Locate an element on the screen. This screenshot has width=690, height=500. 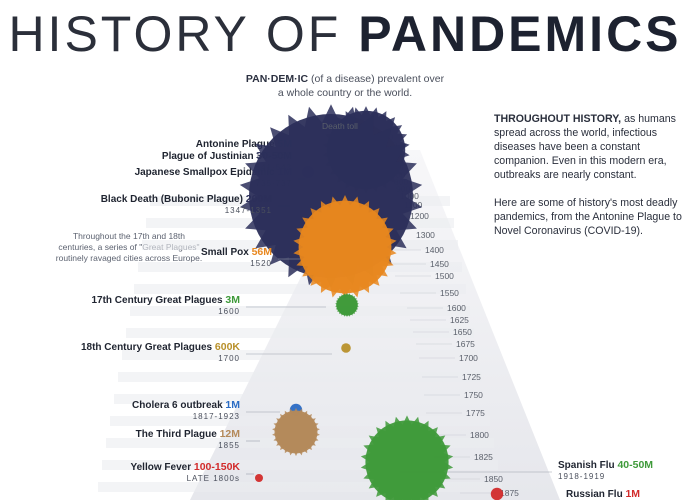
pandemic-label: Black Death (Bubonic Plague) 200M is located at coordinates (187, 199).